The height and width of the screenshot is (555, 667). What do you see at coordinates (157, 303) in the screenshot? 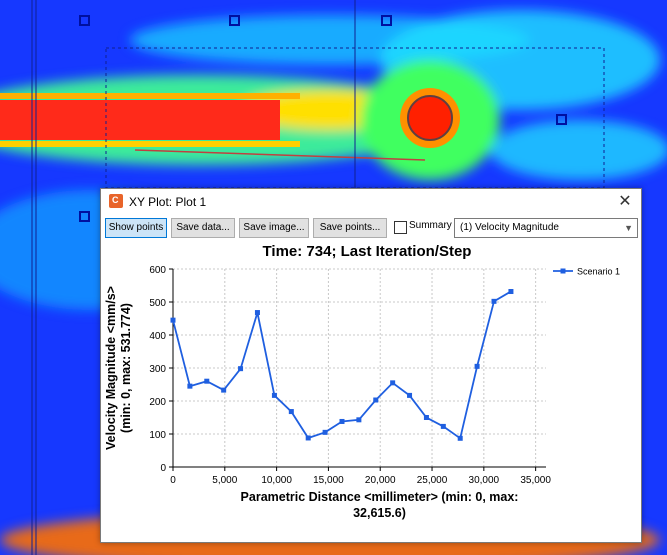
I see `y-tick-label: 500` at bounding box center [157, 303].